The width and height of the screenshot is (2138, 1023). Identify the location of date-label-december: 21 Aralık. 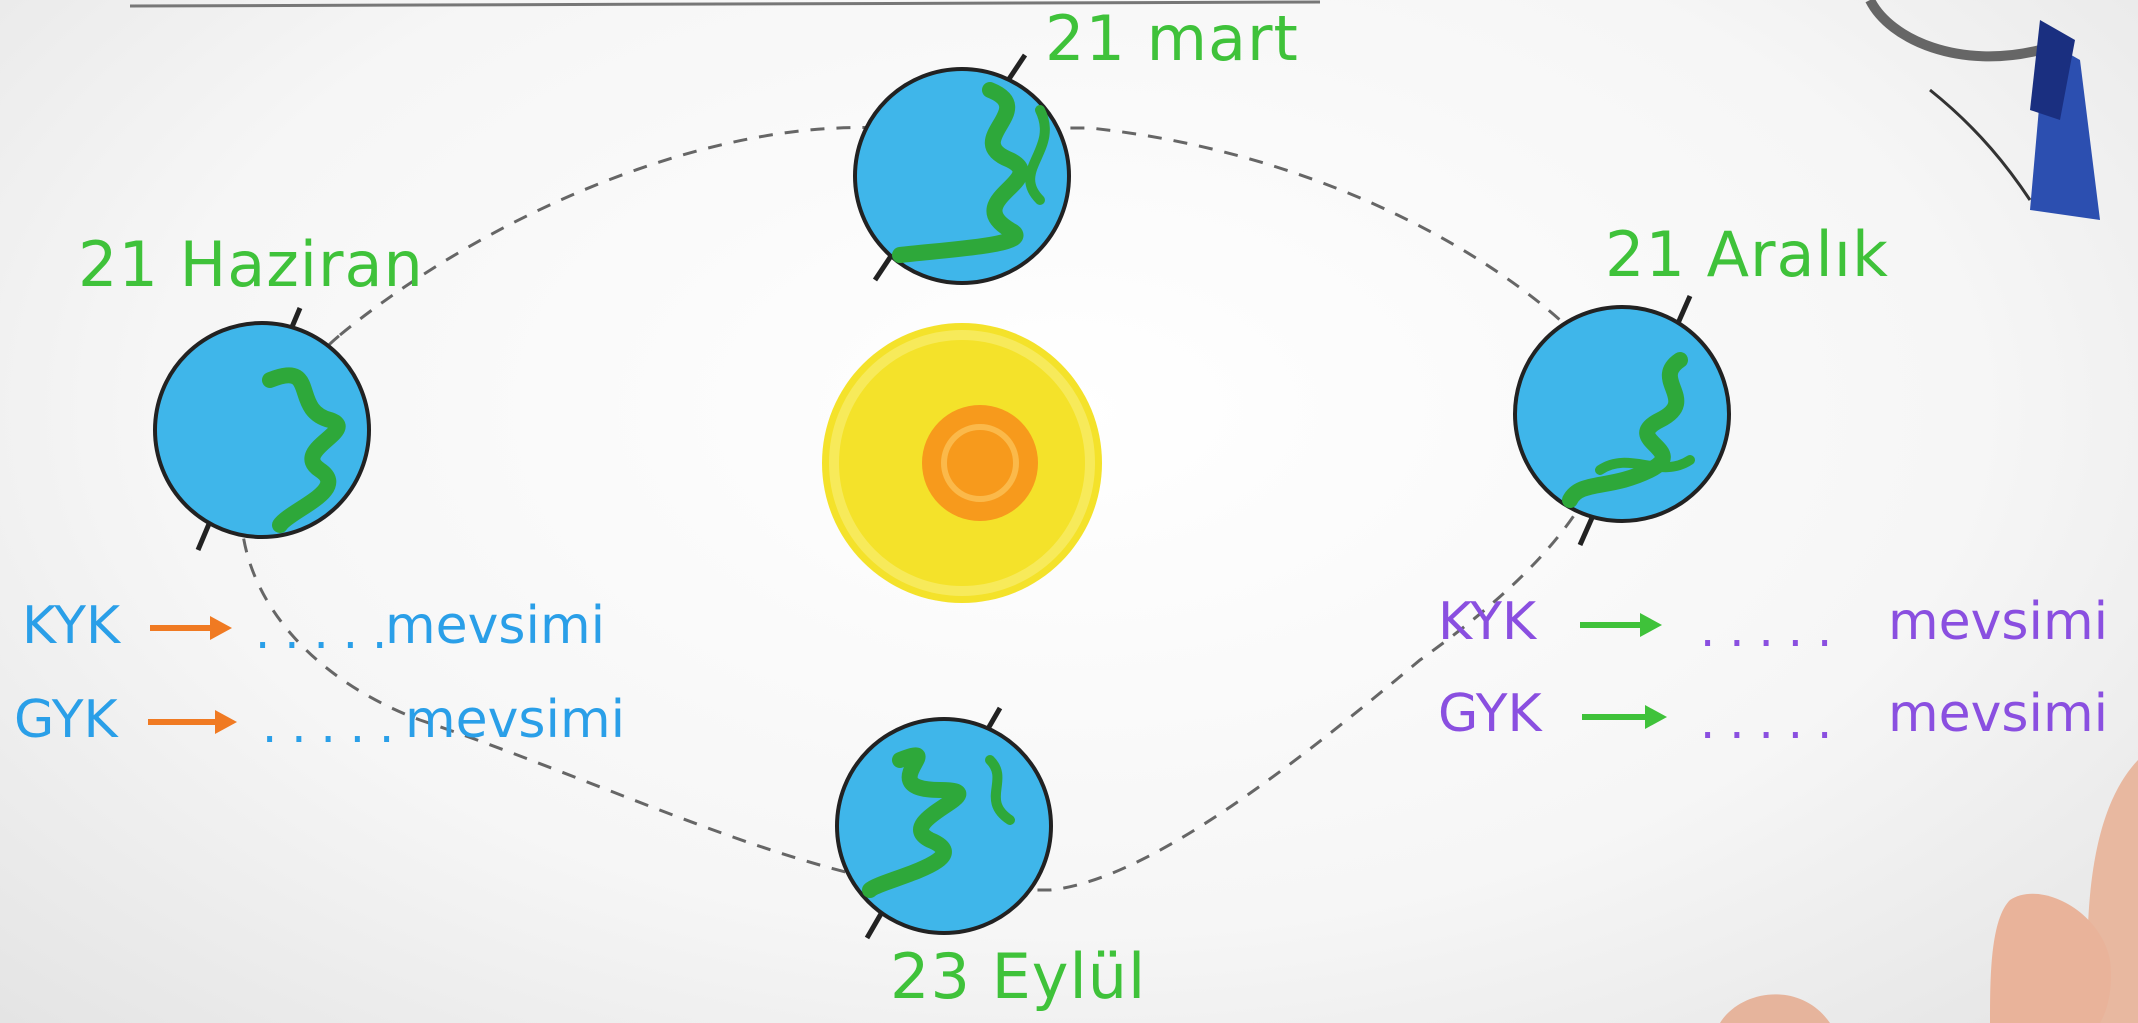
(1747, 254).